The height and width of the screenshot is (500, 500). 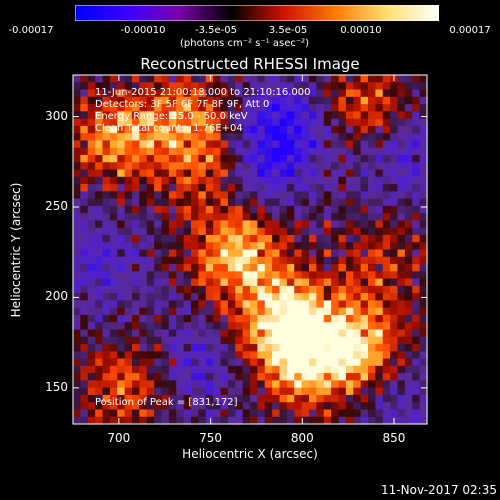 What do you see at coordinates (171, 116) in the screenshot?
I see `energy-range-text: Energy Range: 25.0 - 50.0 keV` at bounding box center [171, 116].